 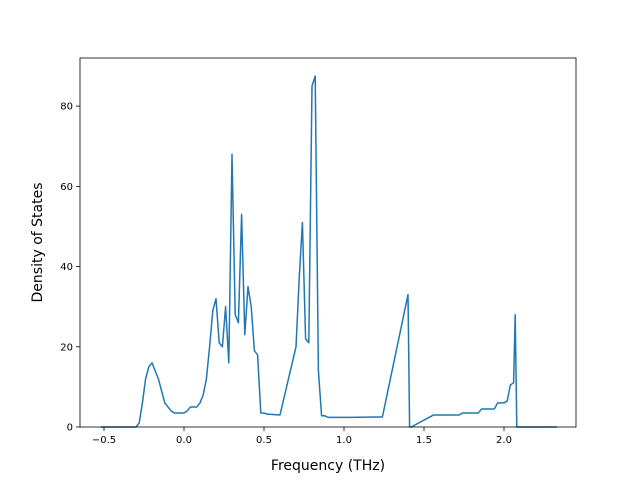 I want to click on x-axis: −0.5 0.0 0.5 1.0 1.5 2.0, so click(x=302, y=436).